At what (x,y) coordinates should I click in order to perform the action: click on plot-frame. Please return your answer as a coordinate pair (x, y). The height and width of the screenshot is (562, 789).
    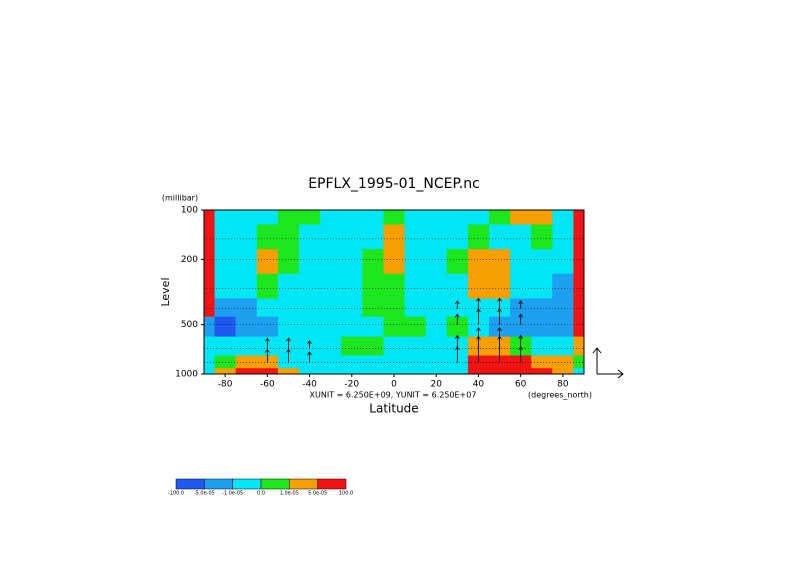
    Looking at the image, I should click on (394, 292).